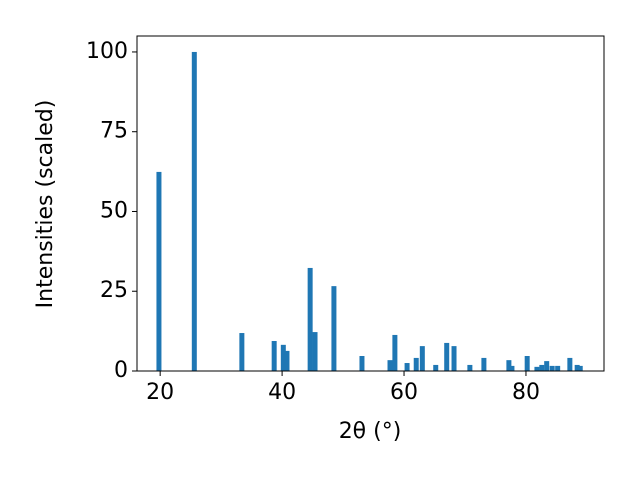 Image resolution: width=640 pixels, height=480 pixels. I want to click on y-tick-label: 100, so click(107, 51).